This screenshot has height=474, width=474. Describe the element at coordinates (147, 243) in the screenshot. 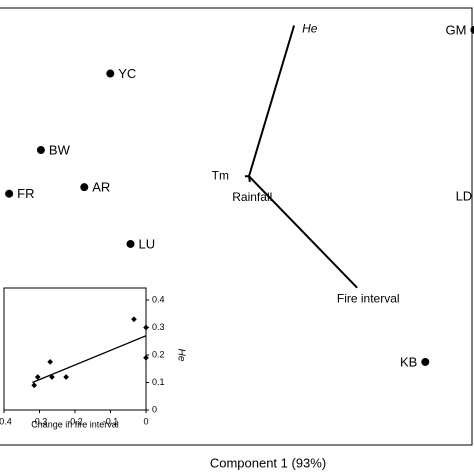

I see `point-label: LU` at that location.